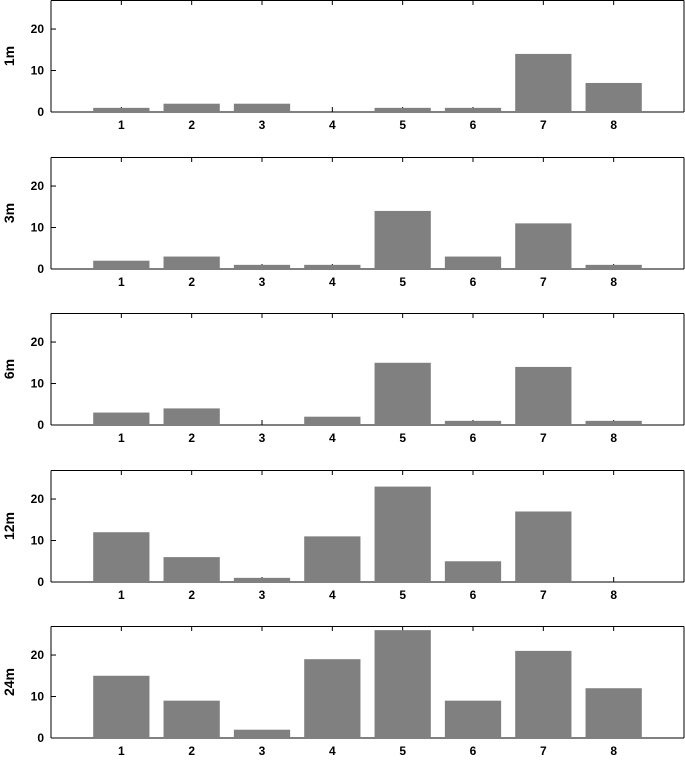 The image size is (685, 762). Describe the element at coordinates (9, 682) in the screenshot. I see `y-axis-label: 24m` at that location.